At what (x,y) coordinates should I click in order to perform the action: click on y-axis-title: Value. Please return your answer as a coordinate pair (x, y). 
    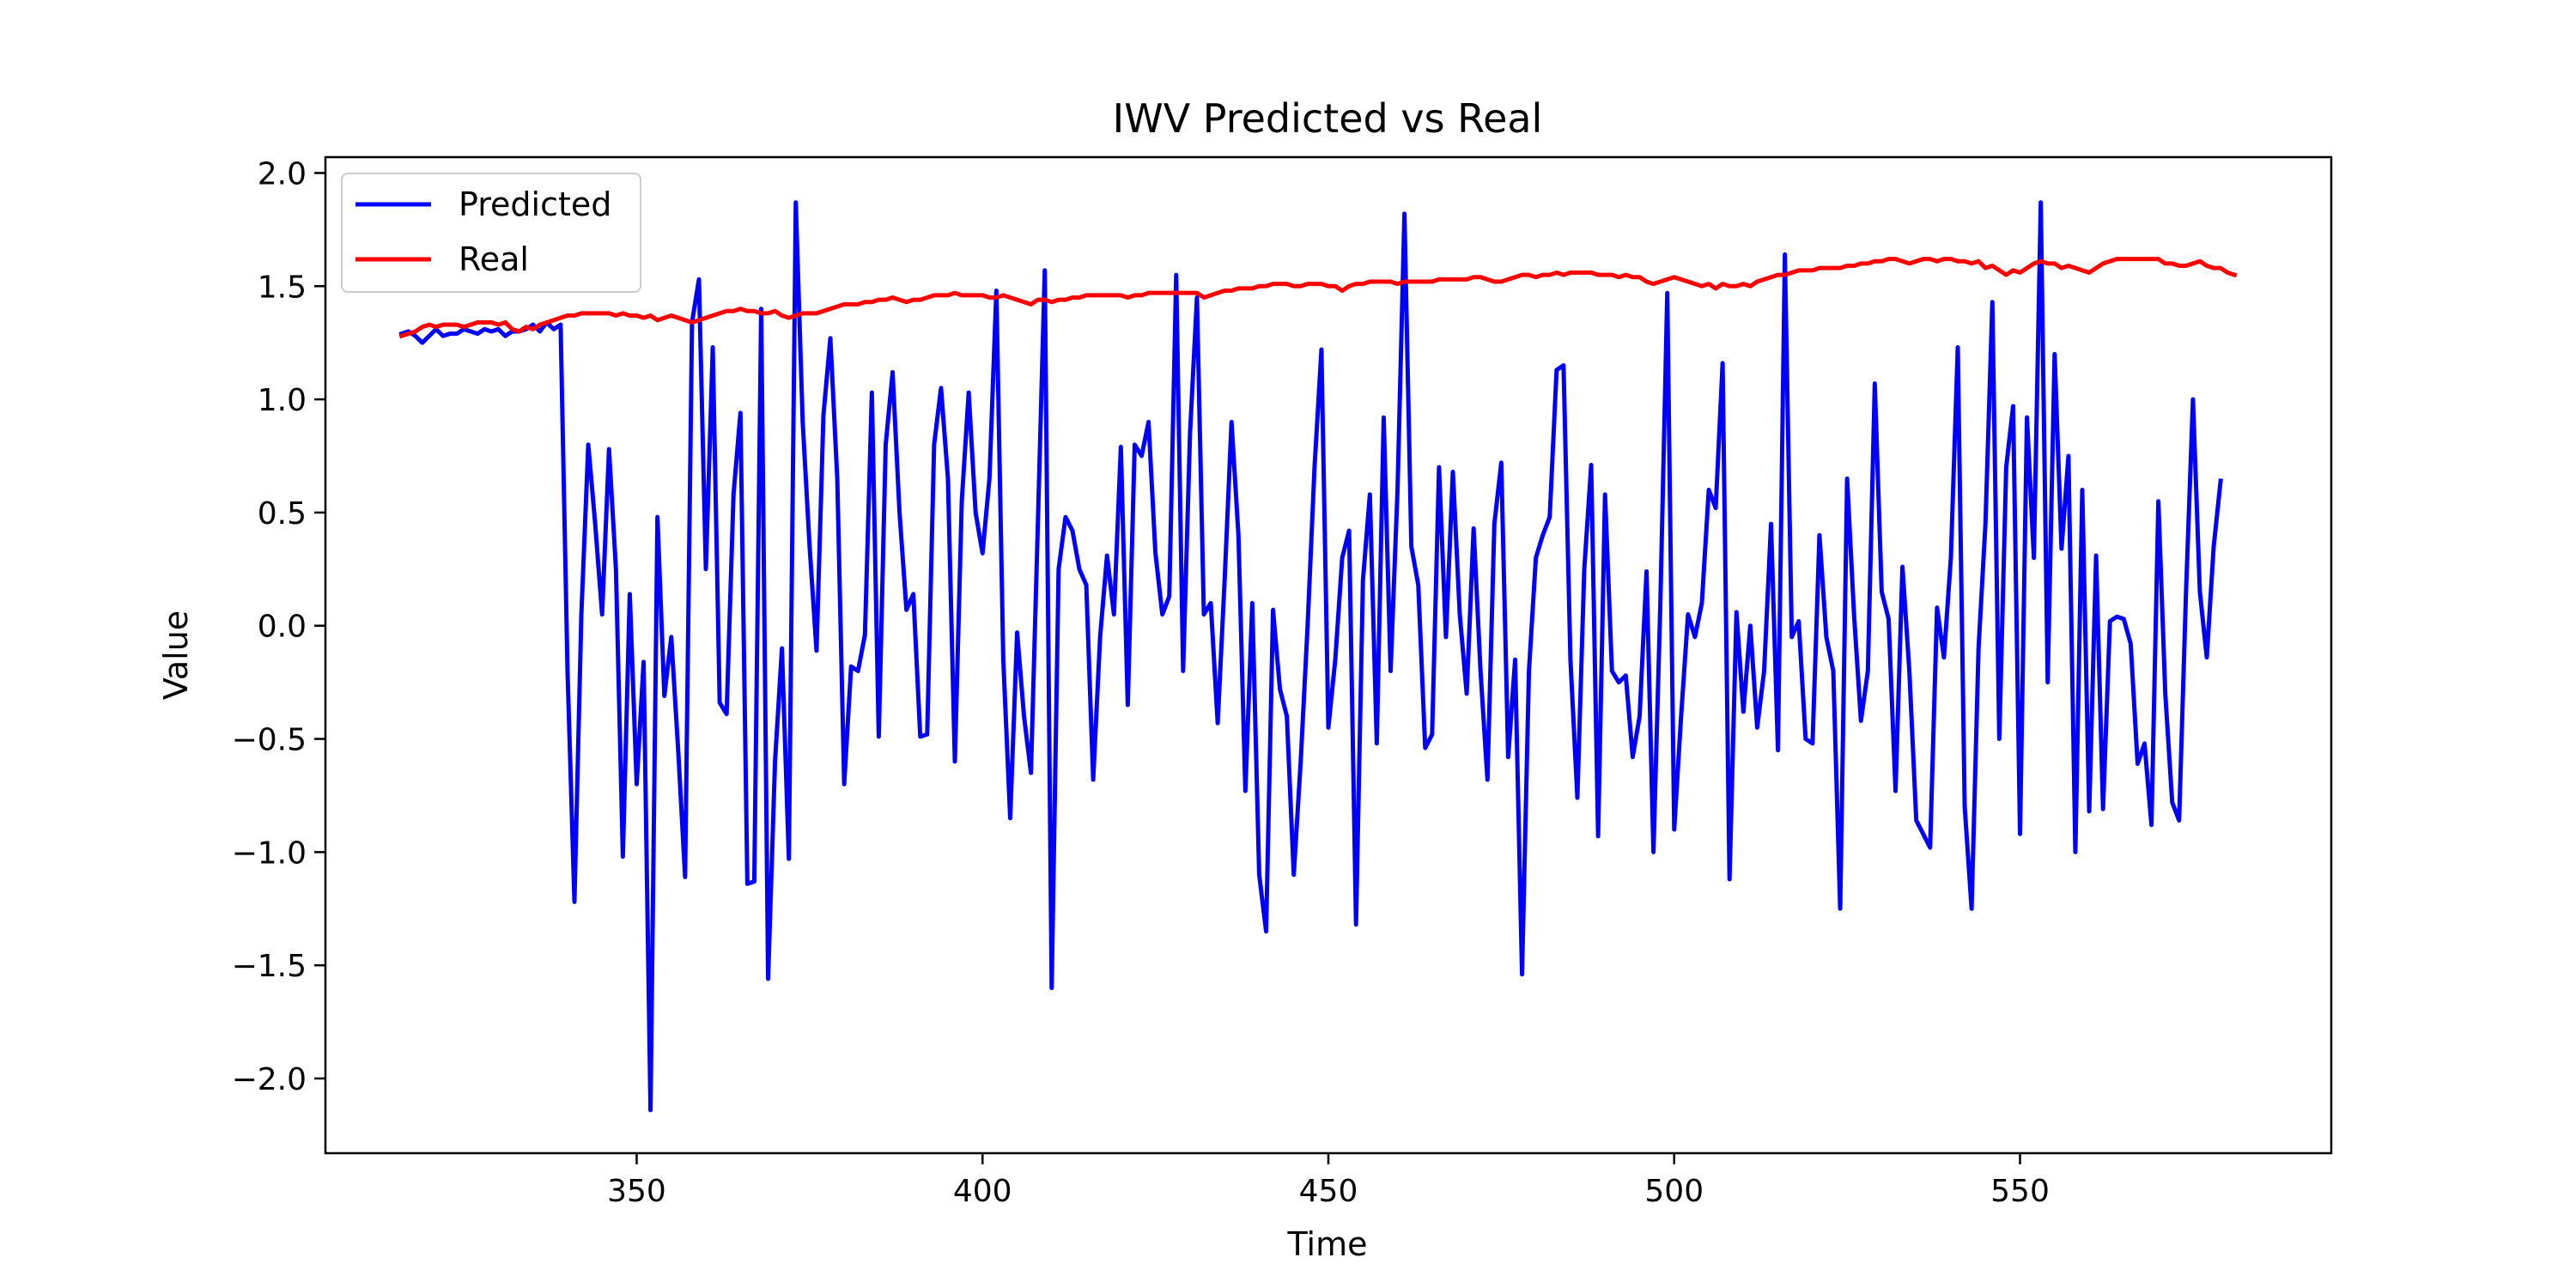
    Looking at the image, I should click on (176, 655).